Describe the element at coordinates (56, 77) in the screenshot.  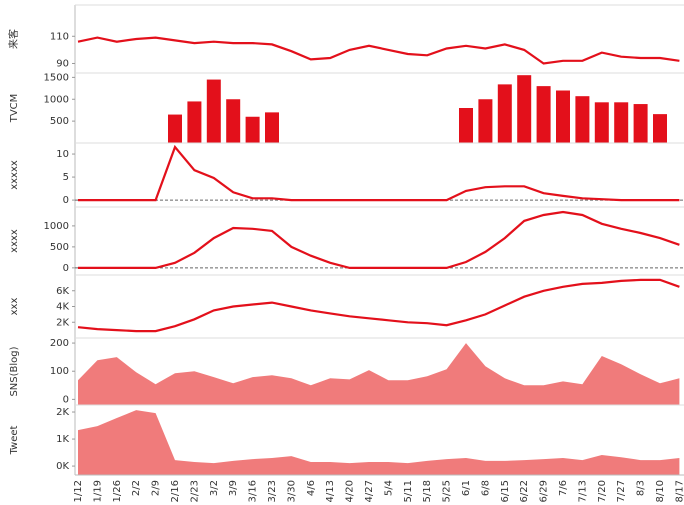
I see `y-tick-label: 1500` at that location.